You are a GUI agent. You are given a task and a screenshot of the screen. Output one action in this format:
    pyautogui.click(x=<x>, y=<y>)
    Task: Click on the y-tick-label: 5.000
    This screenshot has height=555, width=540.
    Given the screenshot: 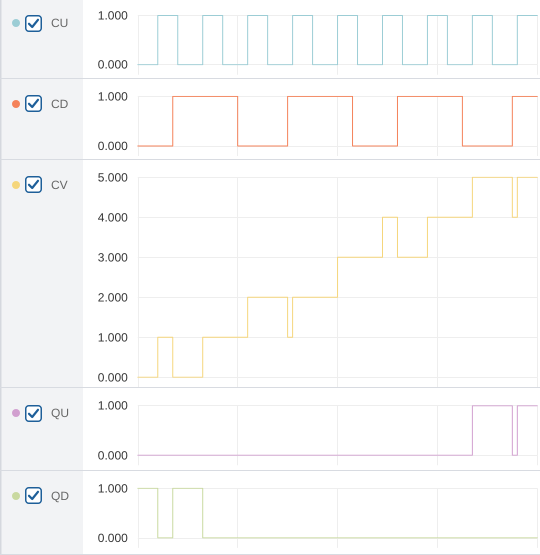 What is the action you would take?
    pyautogui.click(x=113, y=177)
    